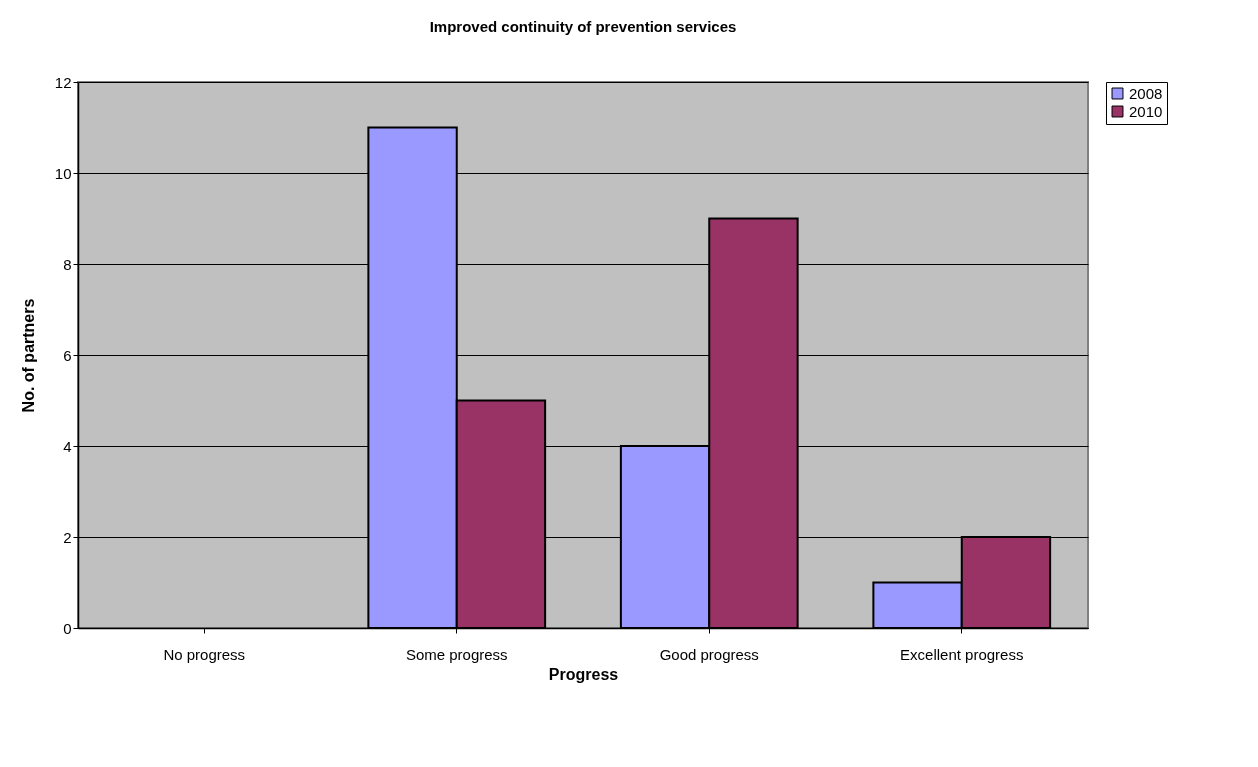 The image size is (1258, 767). Describe the element at coordinates (1146, 93) in the screenshot. I see `legend-label: 2008` at that location.